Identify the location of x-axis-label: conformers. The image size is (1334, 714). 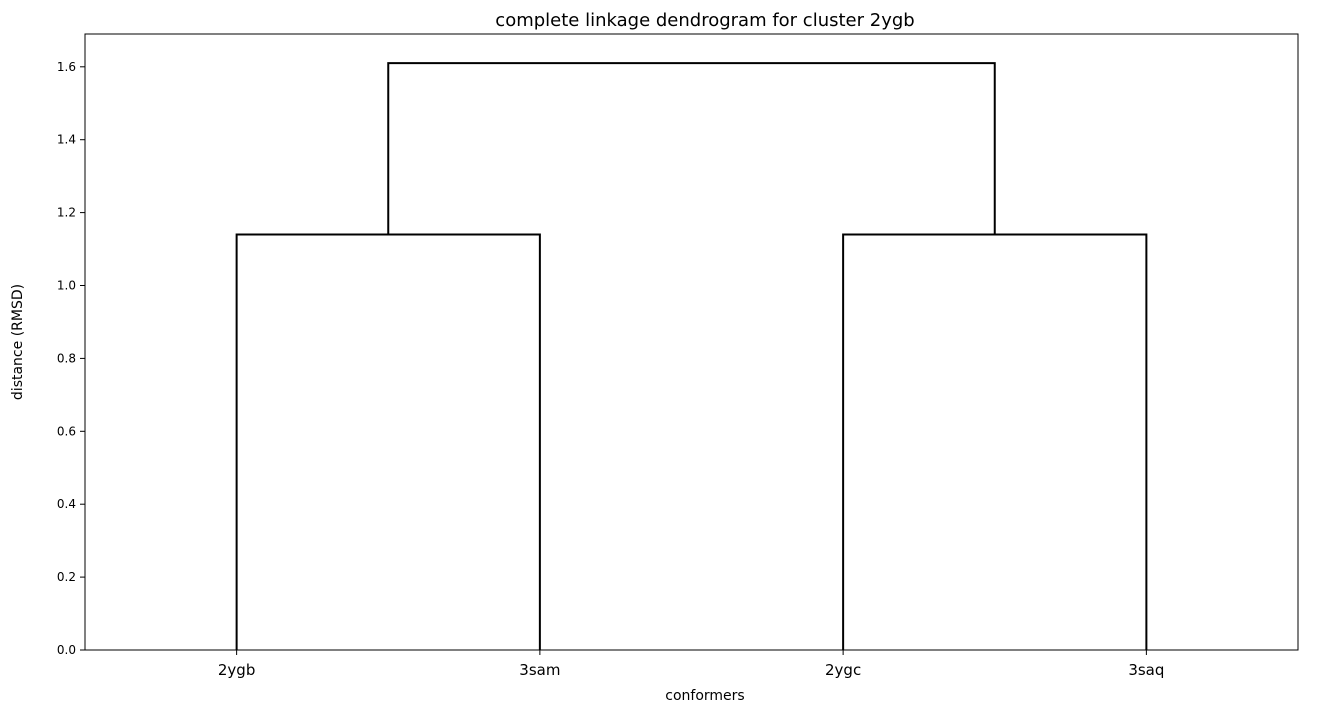
(704, 696).